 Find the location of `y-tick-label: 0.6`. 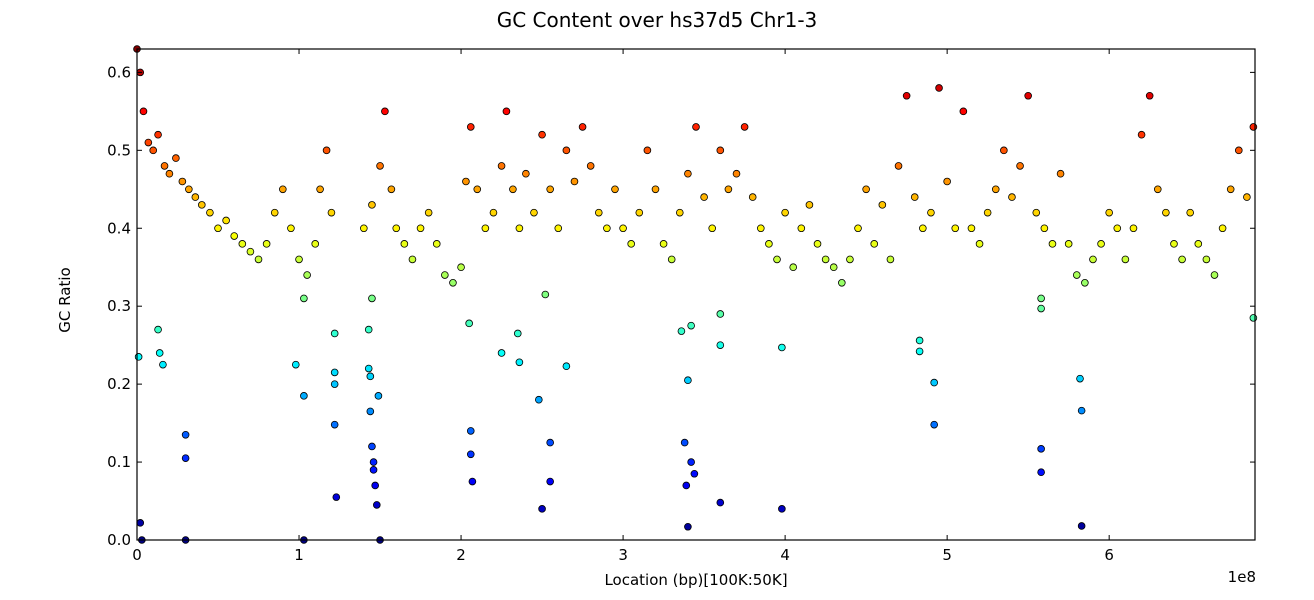

y-tick-label: 0.6 is located at coordinates (119, 72).